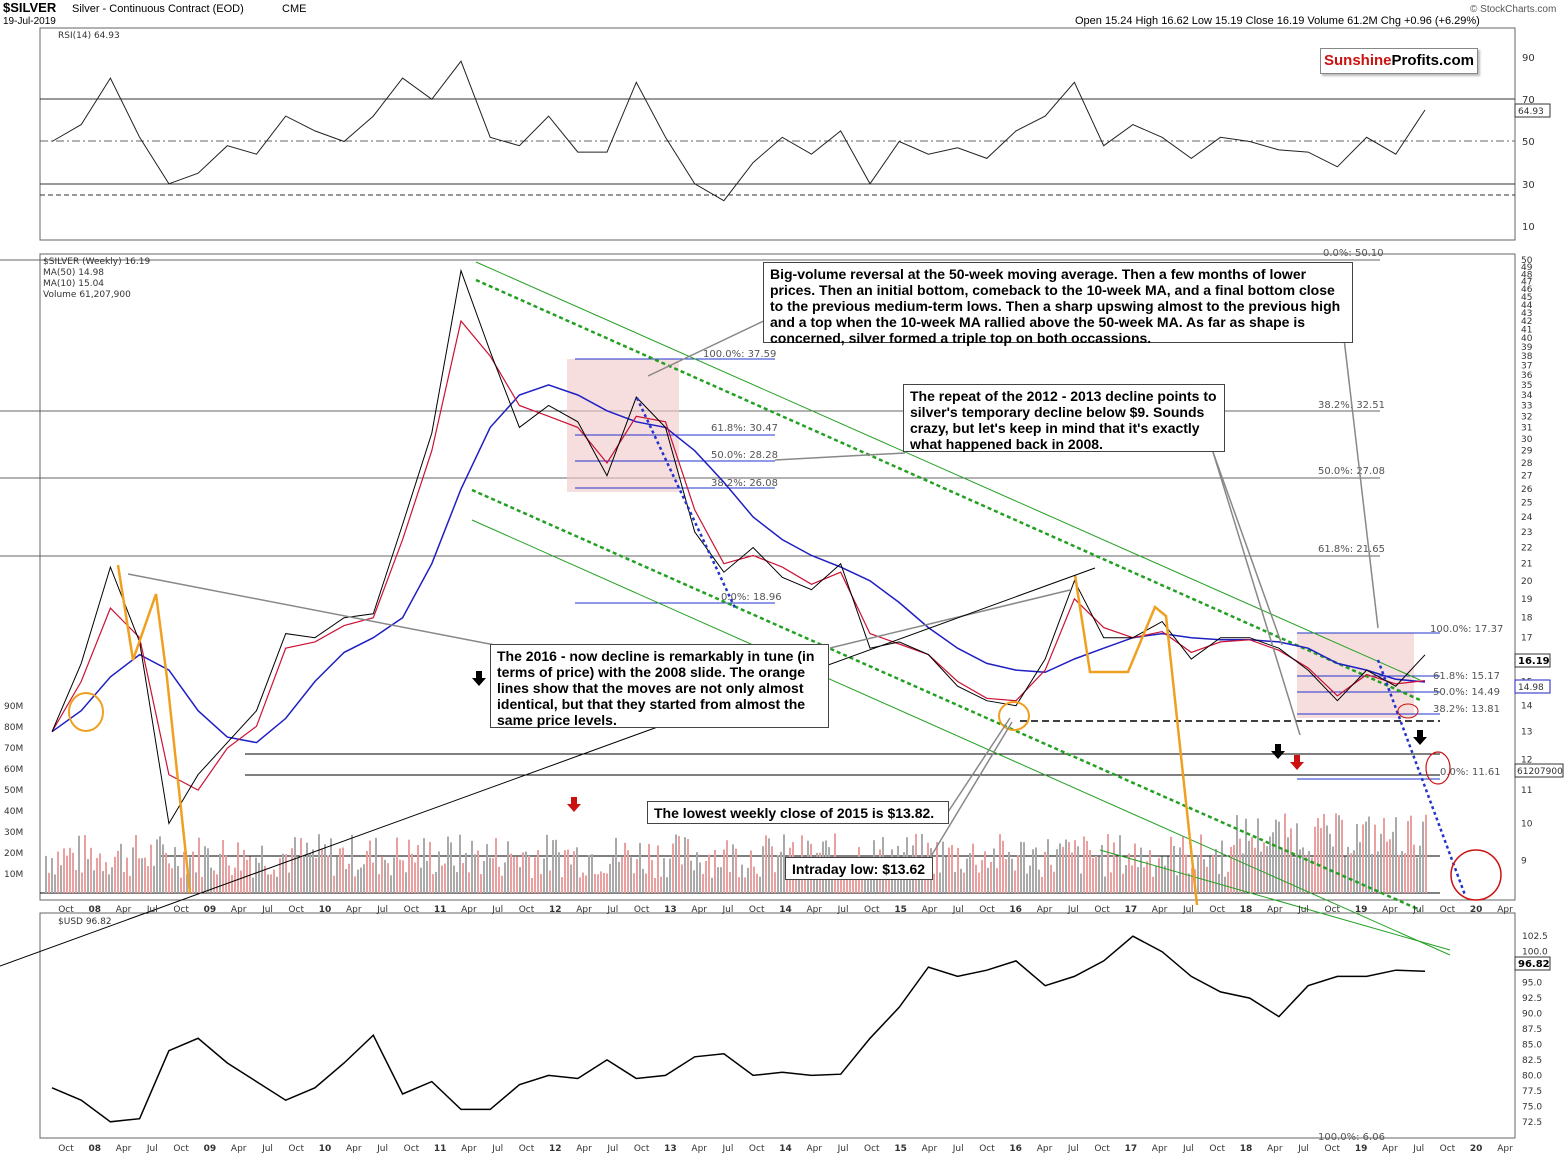 Image resolution: width=1565 pixels, height=1157 pixels. What do you see at coordinates (739, 354) in the screenshot?
I see `fib-left-100: 100.0%: 37.59` at bounding box center [739, 354].